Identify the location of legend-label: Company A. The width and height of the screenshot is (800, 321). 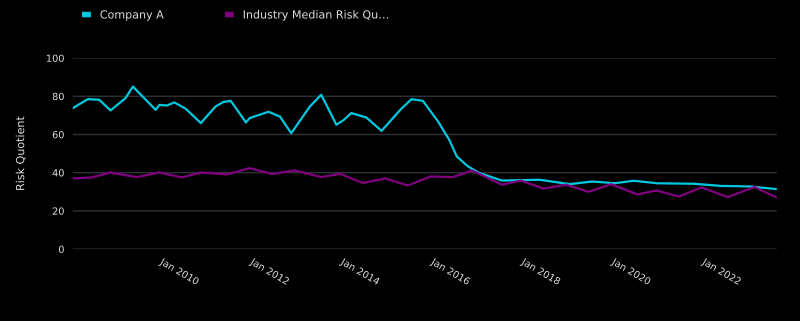
(132, 15).